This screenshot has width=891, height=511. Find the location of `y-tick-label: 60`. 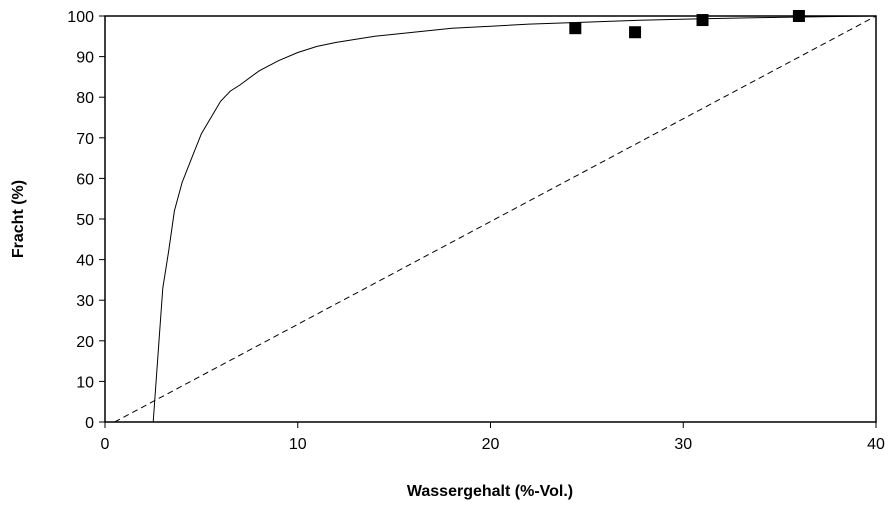

y-tick-label: 60 is located at coordinates (85, 179).